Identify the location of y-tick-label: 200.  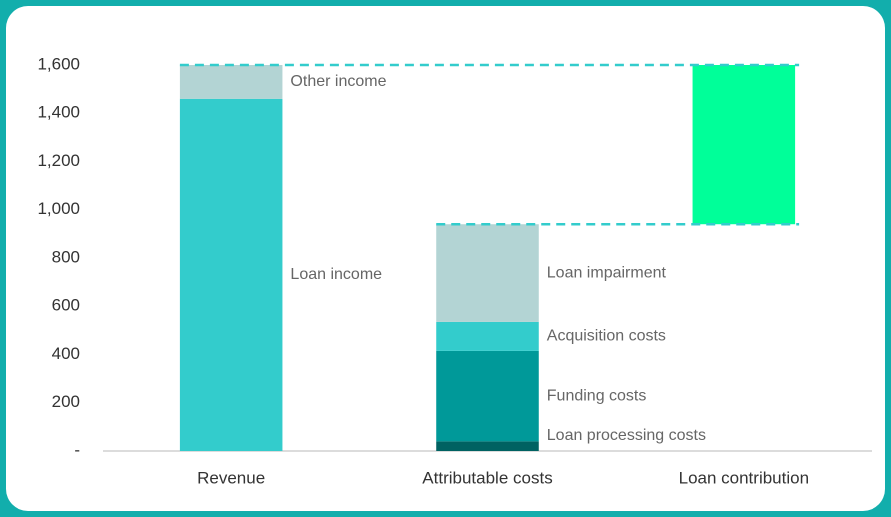
(66, 401).